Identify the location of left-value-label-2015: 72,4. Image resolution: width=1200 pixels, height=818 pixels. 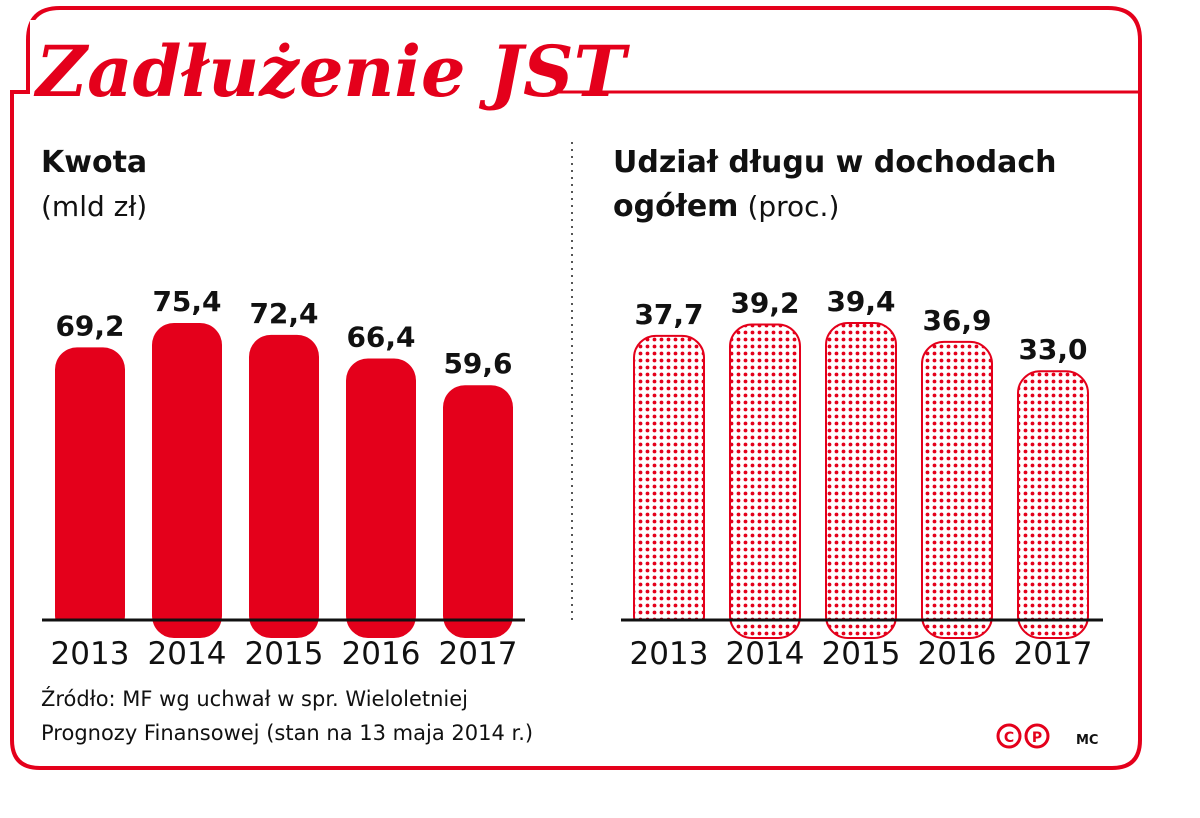
(283, 313).